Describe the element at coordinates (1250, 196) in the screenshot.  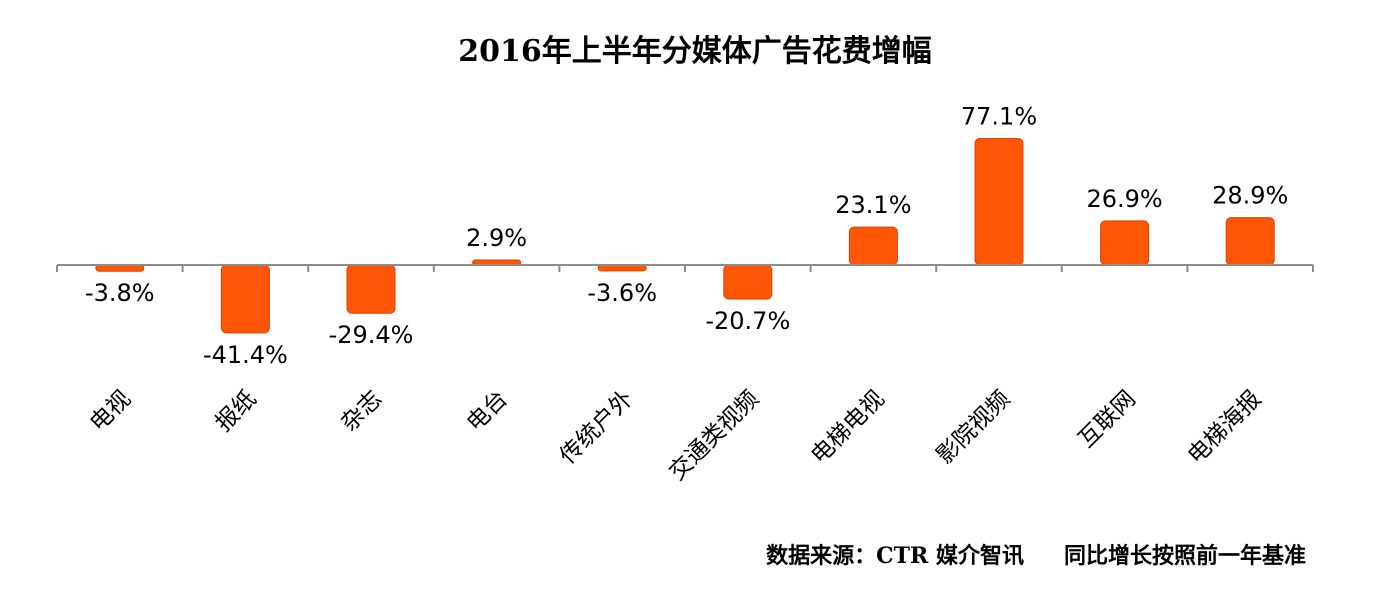
I see `data-label: 28.9%` at that location.